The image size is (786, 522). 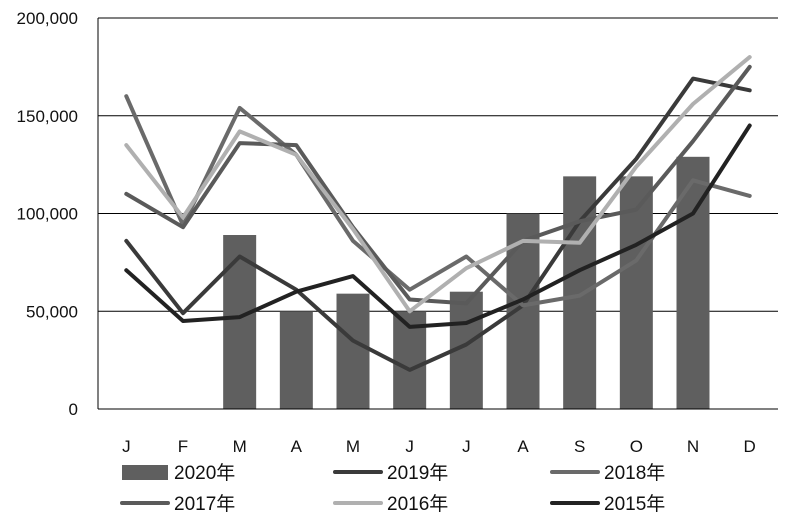 I want to click on x-tick-label: D, so click(x=750, y=446).